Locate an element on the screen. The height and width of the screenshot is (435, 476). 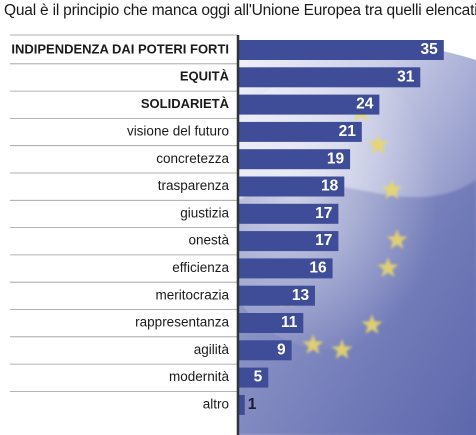
category-label: modernità is located at coordinates (199, 376).